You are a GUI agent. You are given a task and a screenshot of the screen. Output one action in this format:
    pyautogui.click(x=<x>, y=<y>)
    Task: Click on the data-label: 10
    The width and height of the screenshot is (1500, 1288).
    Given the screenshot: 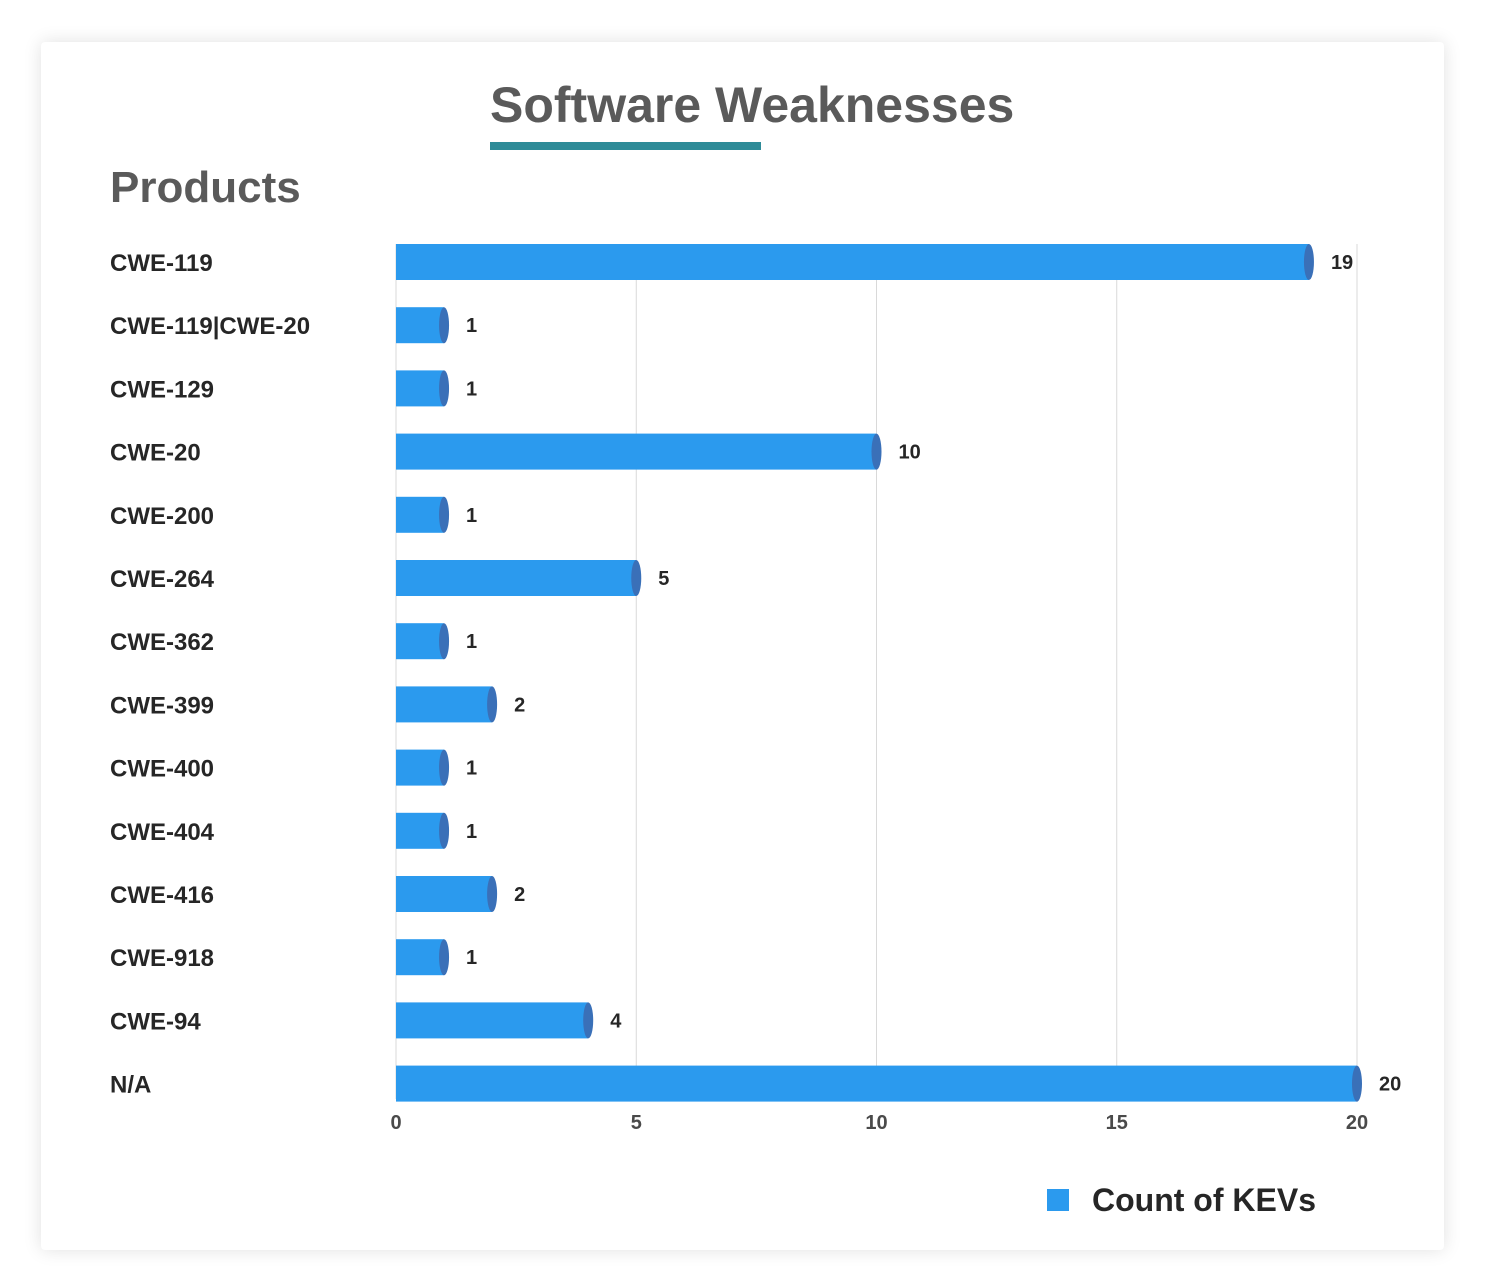 What is the action you would take?
    pyautogui.click(x=910, y=453)
    